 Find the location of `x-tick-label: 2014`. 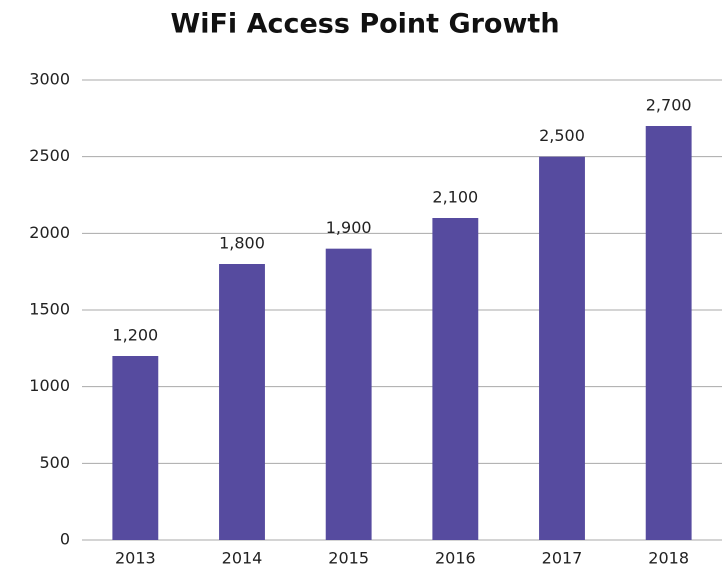

x-tick-label: 2014 is located at coordinates (242, 558).